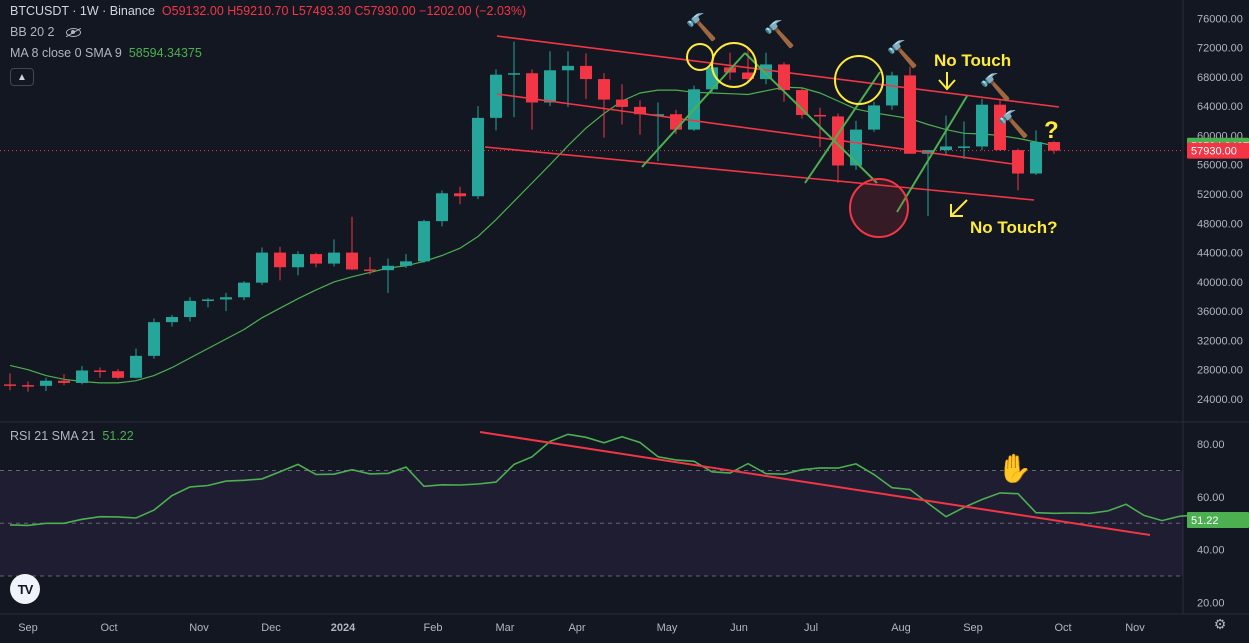 This screenshot has height=643, width=1249. I want to click on no-touch-question-label: No Touch?, so click(1014, 227).